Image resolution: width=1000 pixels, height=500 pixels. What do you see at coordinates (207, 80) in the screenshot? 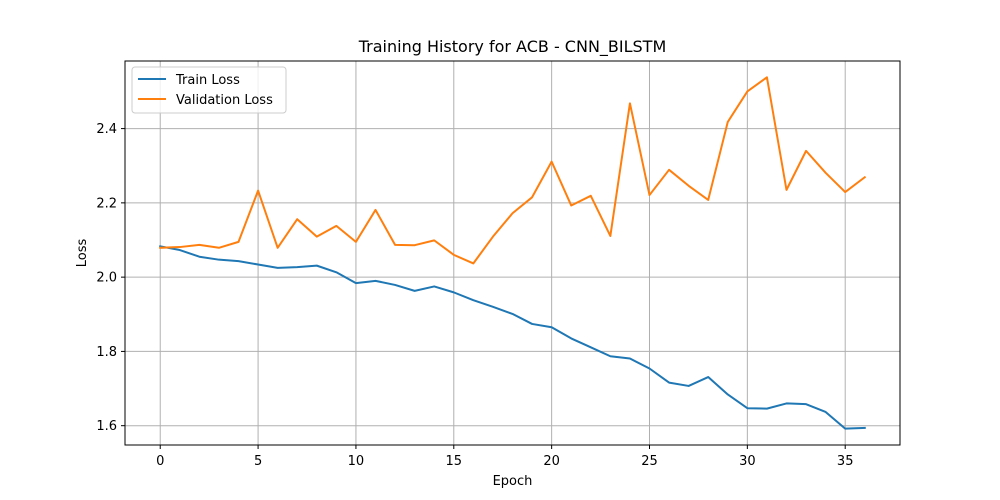
I see `legend-label-train-loss: Train Loss` at bounding box center [207, 80].